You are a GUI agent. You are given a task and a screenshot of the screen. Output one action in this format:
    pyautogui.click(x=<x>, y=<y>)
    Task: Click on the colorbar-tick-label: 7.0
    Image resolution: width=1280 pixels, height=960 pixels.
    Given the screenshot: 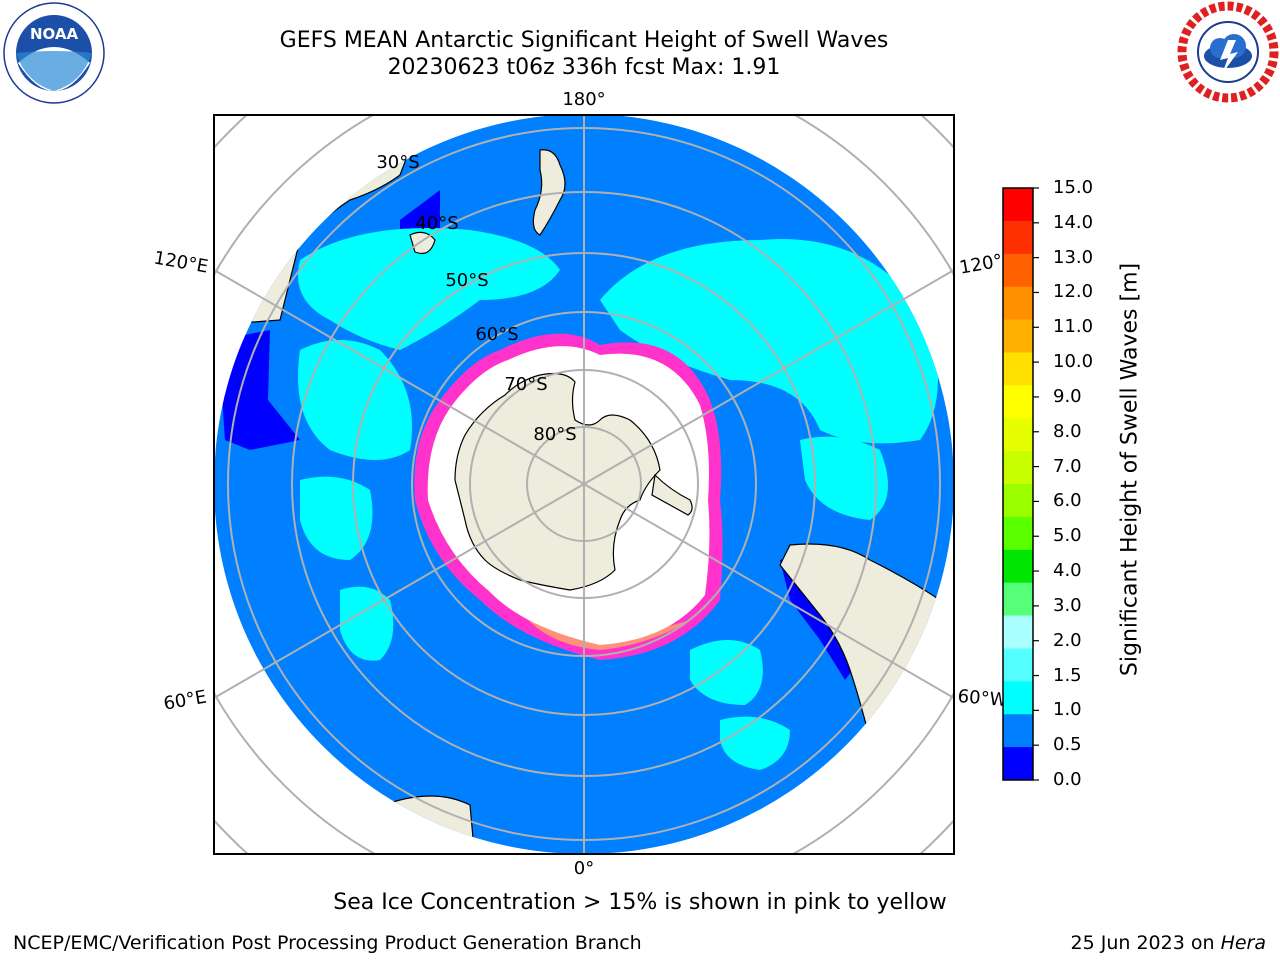 What is the action you would take?
    pyautogui.click(x=1067, y=466)
    